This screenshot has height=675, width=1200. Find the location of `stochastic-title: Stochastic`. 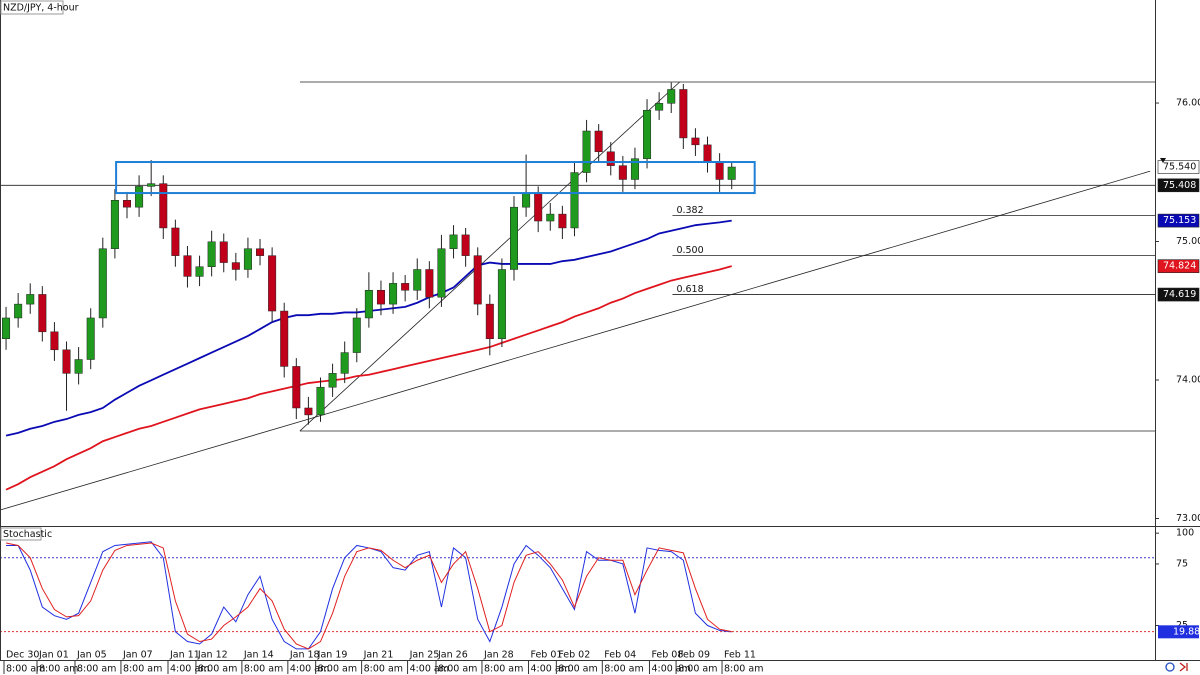

stochastic-title: Stochastic is located at coordinates (27, 534).